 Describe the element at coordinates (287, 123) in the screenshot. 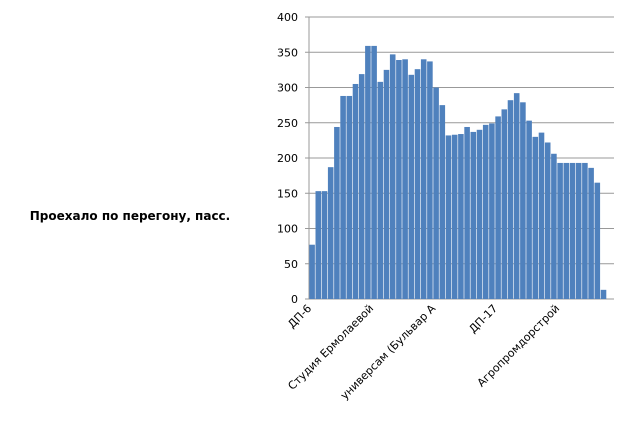

I see `y-tick-label: 250` at that location.